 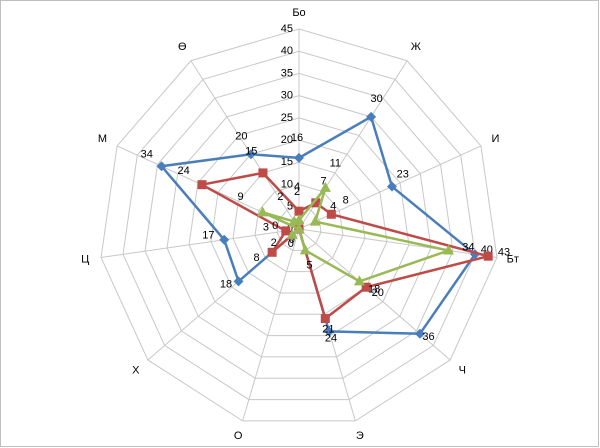 I want to click on axis-label: Ө, so click(x=182, y=47).